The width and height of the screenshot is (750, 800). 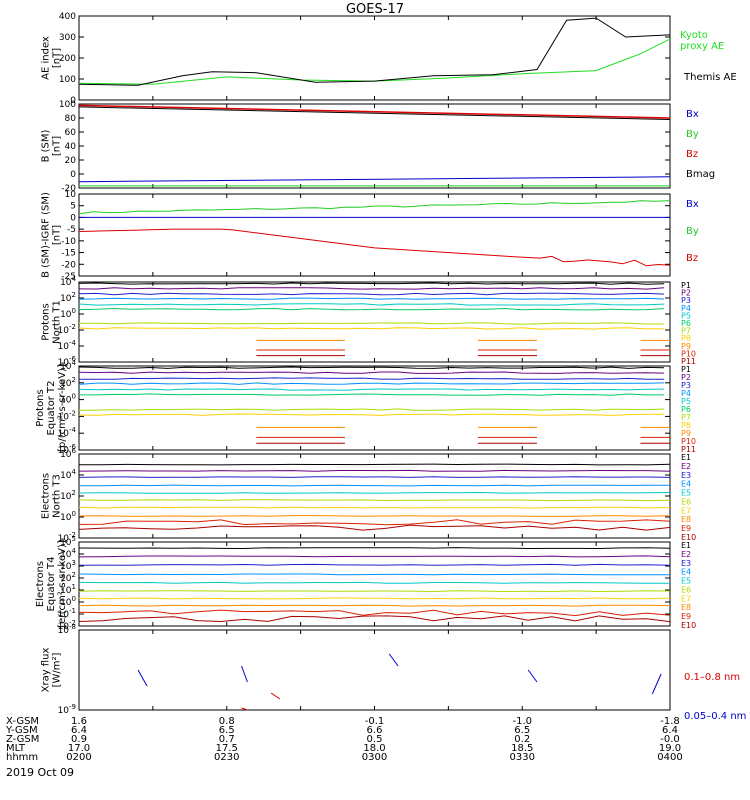 I want to click on y-axis-label-xray: Xray flux, so click(x=46, y=670).